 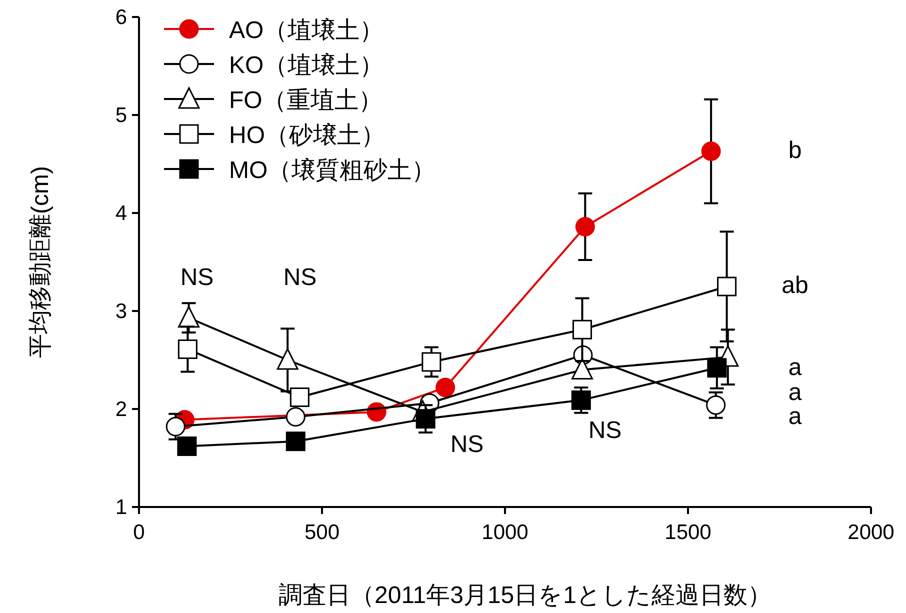 What do you see at coordinates (121, 409) in the screenshot?
I see `y-tick-label: 2` at bounding box center [121, 409].